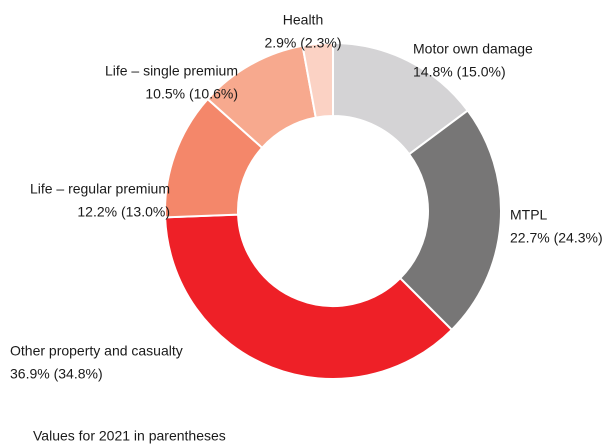 The height and width of the screenshot is (447, 612). I want to click on slice-label: Health, so click(303, 20).